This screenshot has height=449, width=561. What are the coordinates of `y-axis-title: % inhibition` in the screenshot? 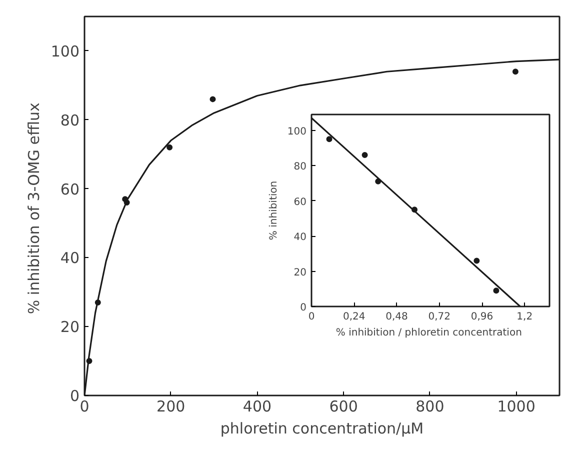 It's located at (274, 210).